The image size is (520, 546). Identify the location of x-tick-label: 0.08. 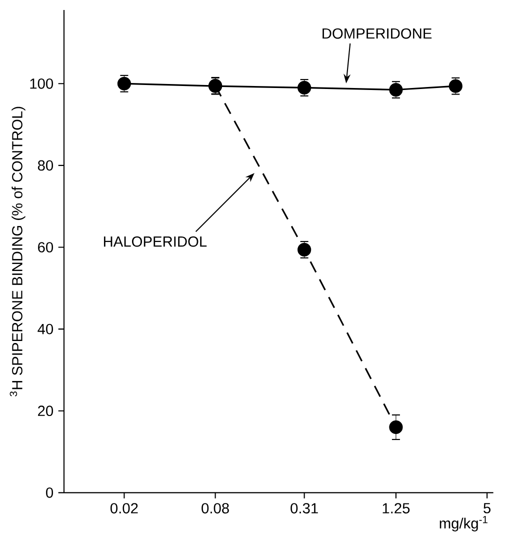
(215, 508).